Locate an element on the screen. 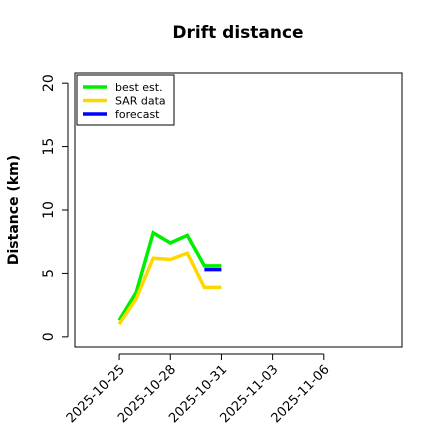 This screenshot has width=440, height=440. legend-label: forecast is located at coordinates (137, 114).